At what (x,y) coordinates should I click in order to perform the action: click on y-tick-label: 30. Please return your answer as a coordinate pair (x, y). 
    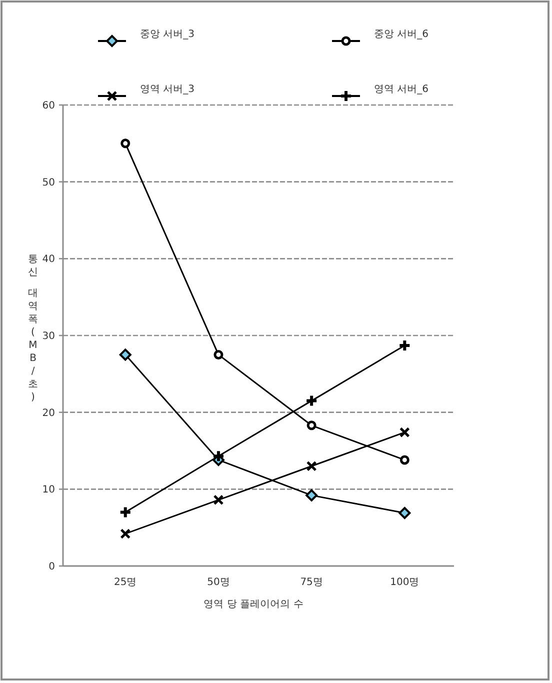
    Looking at the image, I should click on (48, 336).